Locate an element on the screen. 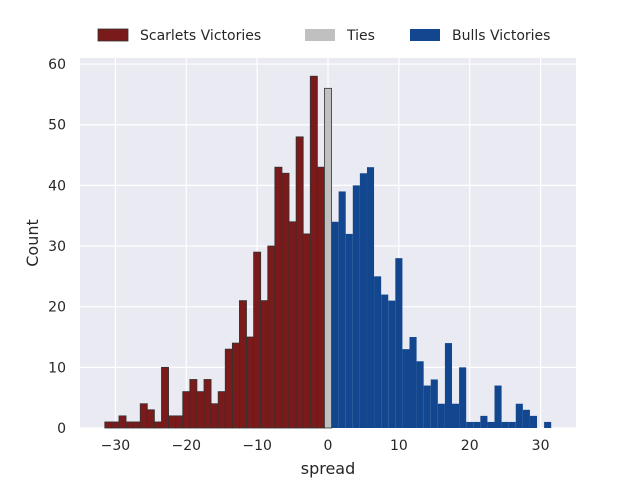  legend-label-ties: Ties is located at coordinates (360, 36).